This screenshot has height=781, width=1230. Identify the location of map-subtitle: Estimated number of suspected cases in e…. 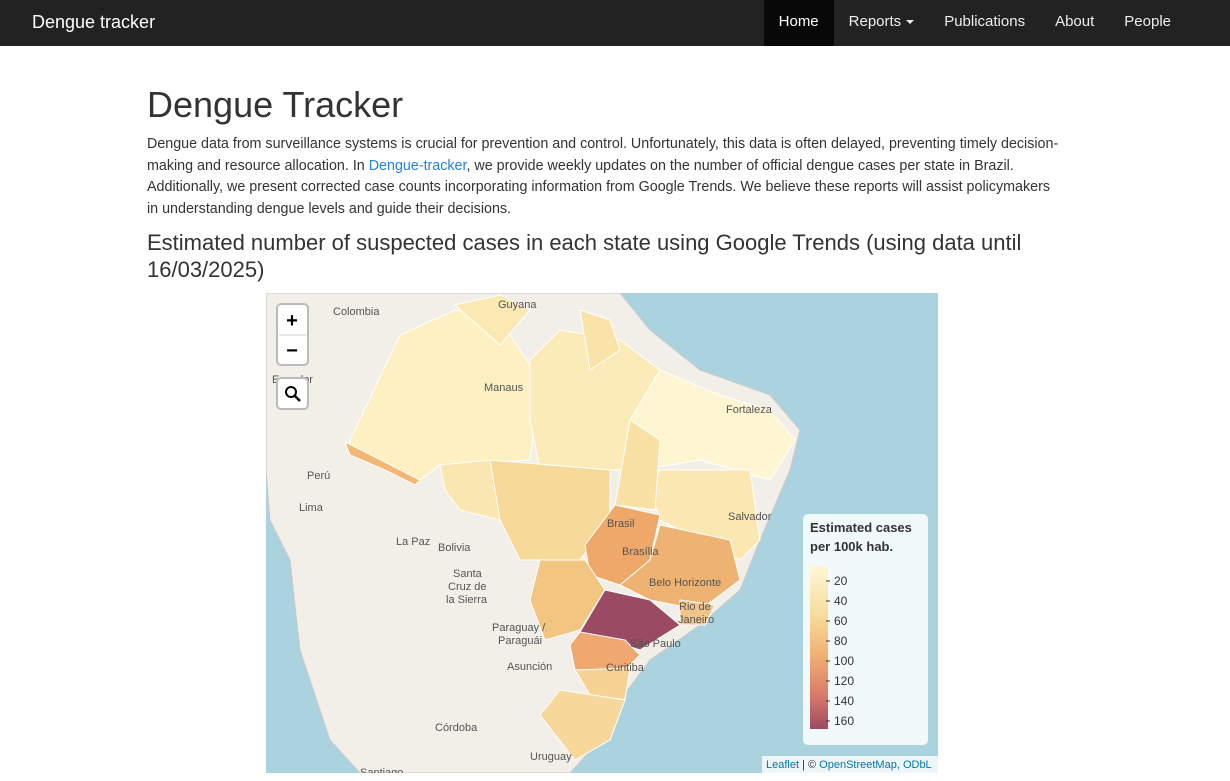
(584, 256).